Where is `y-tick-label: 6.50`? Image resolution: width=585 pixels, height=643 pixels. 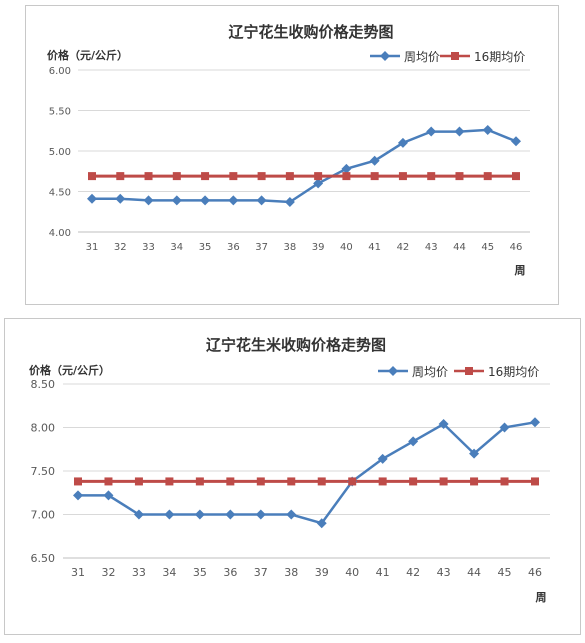 y-tick-label: 6.50 is located at coordinates (43, 558).